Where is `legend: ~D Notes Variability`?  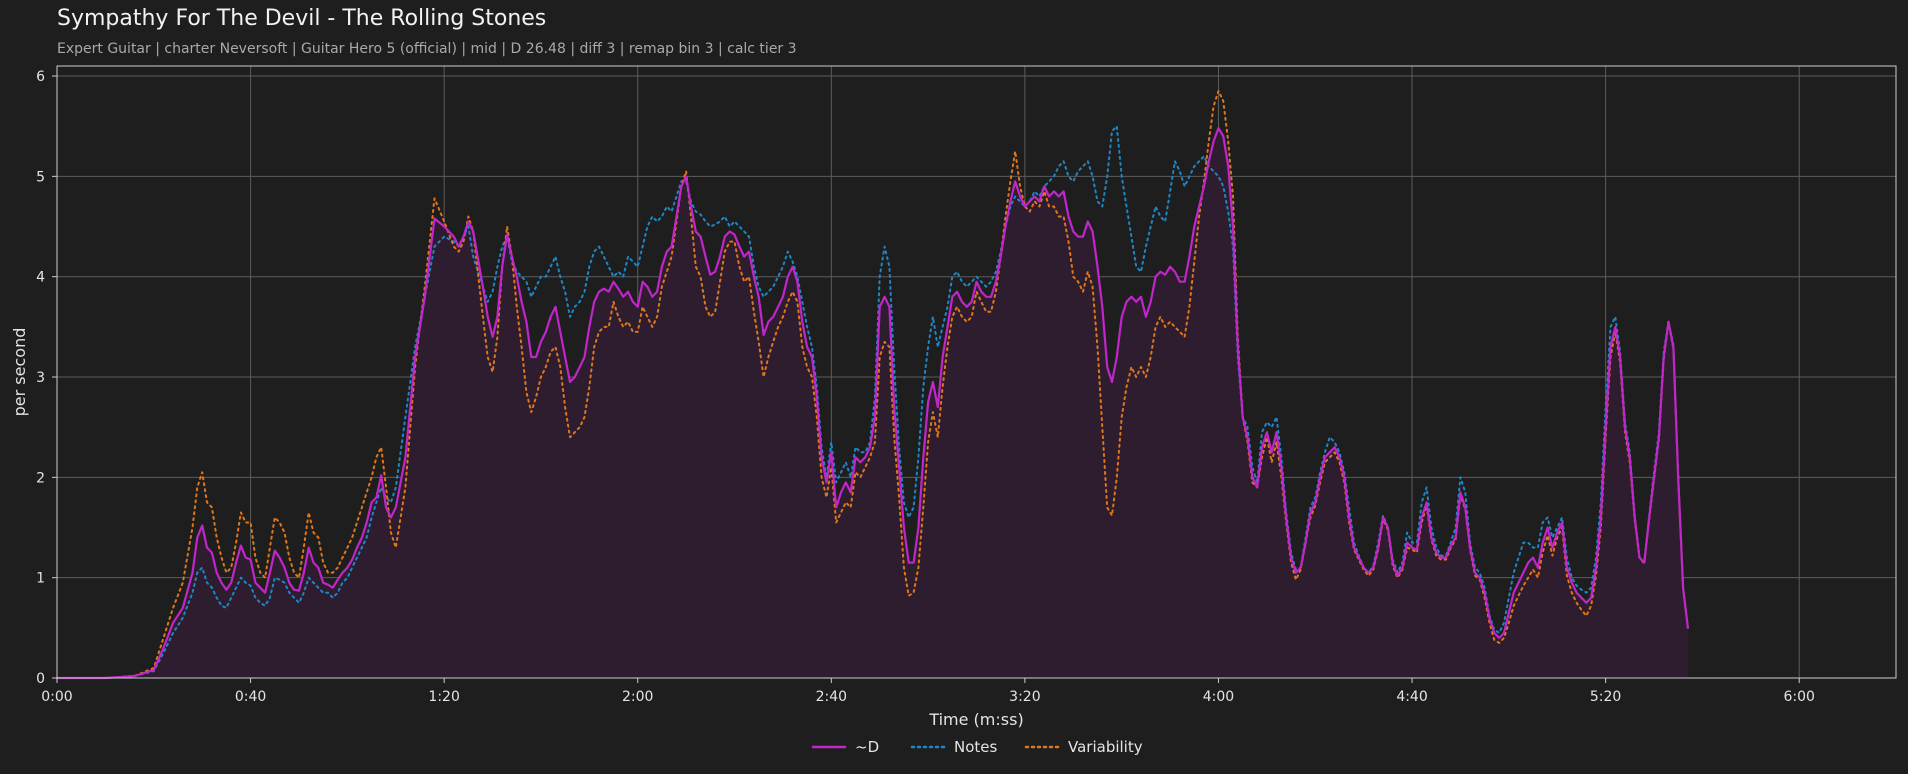
legend: ~D Notes Variability is located at coordinates (977, 747).